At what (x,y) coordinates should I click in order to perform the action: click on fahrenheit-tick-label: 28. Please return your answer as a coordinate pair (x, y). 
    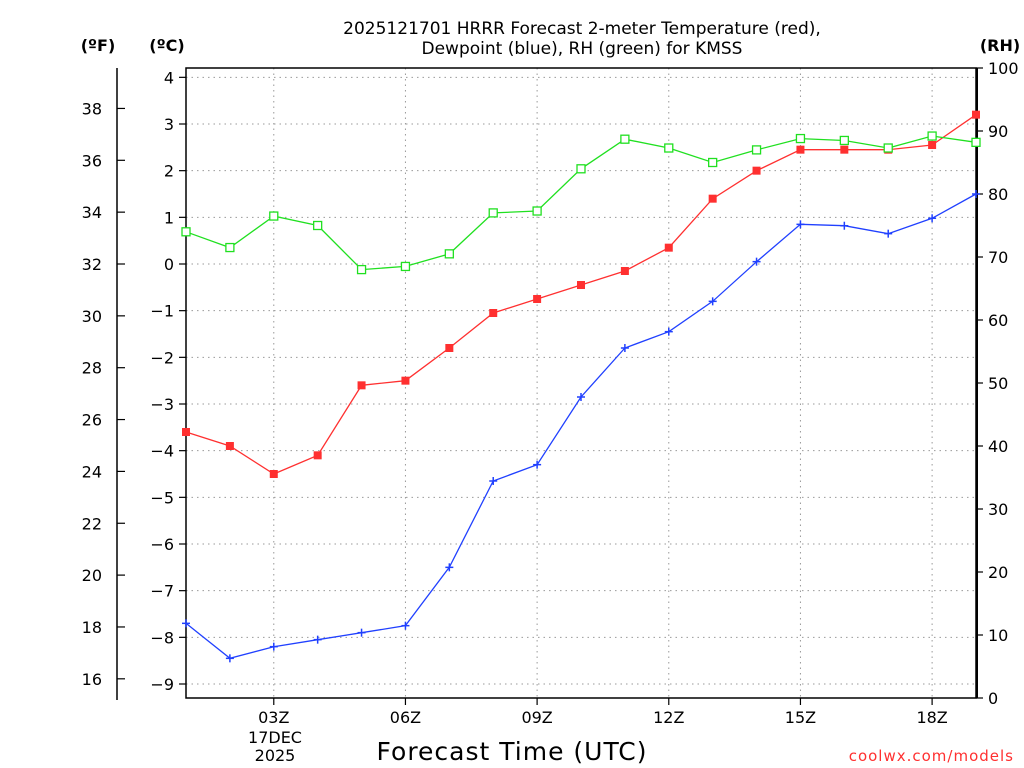
    Looking at the image, I should click on (92, 368).